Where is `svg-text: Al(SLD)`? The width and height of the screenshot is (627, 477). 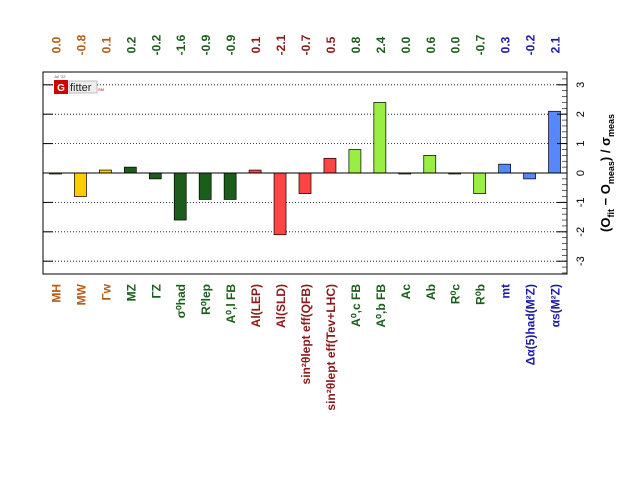 svg-text: Al(SLD) is located at coordinates (281, 306).